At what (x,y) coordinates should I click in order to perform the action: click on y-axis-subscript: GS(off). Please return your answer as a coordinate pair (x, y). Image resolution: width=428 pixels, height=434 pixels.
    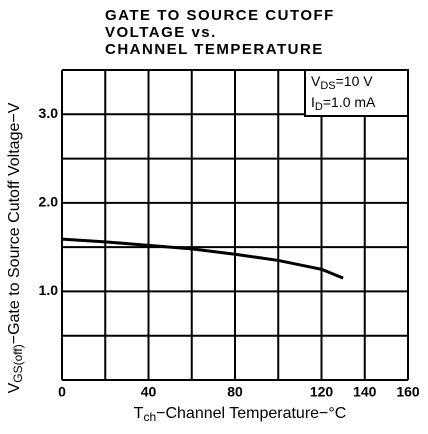
    Looking at the image, I should click on (18, 363).